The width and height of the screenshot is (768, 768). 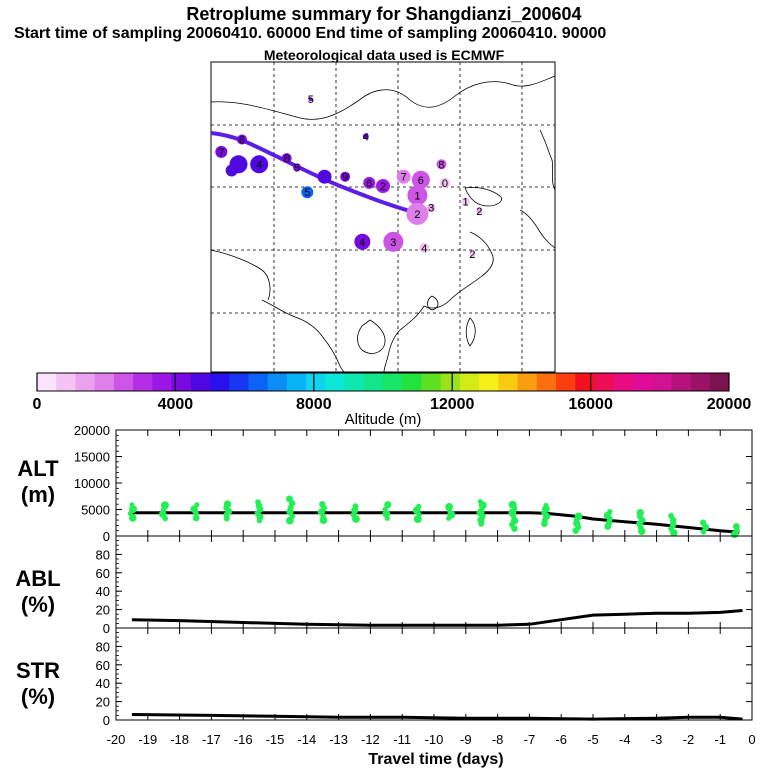 I want to click on map-cluster-label: 0, so click(x=445, y=184).